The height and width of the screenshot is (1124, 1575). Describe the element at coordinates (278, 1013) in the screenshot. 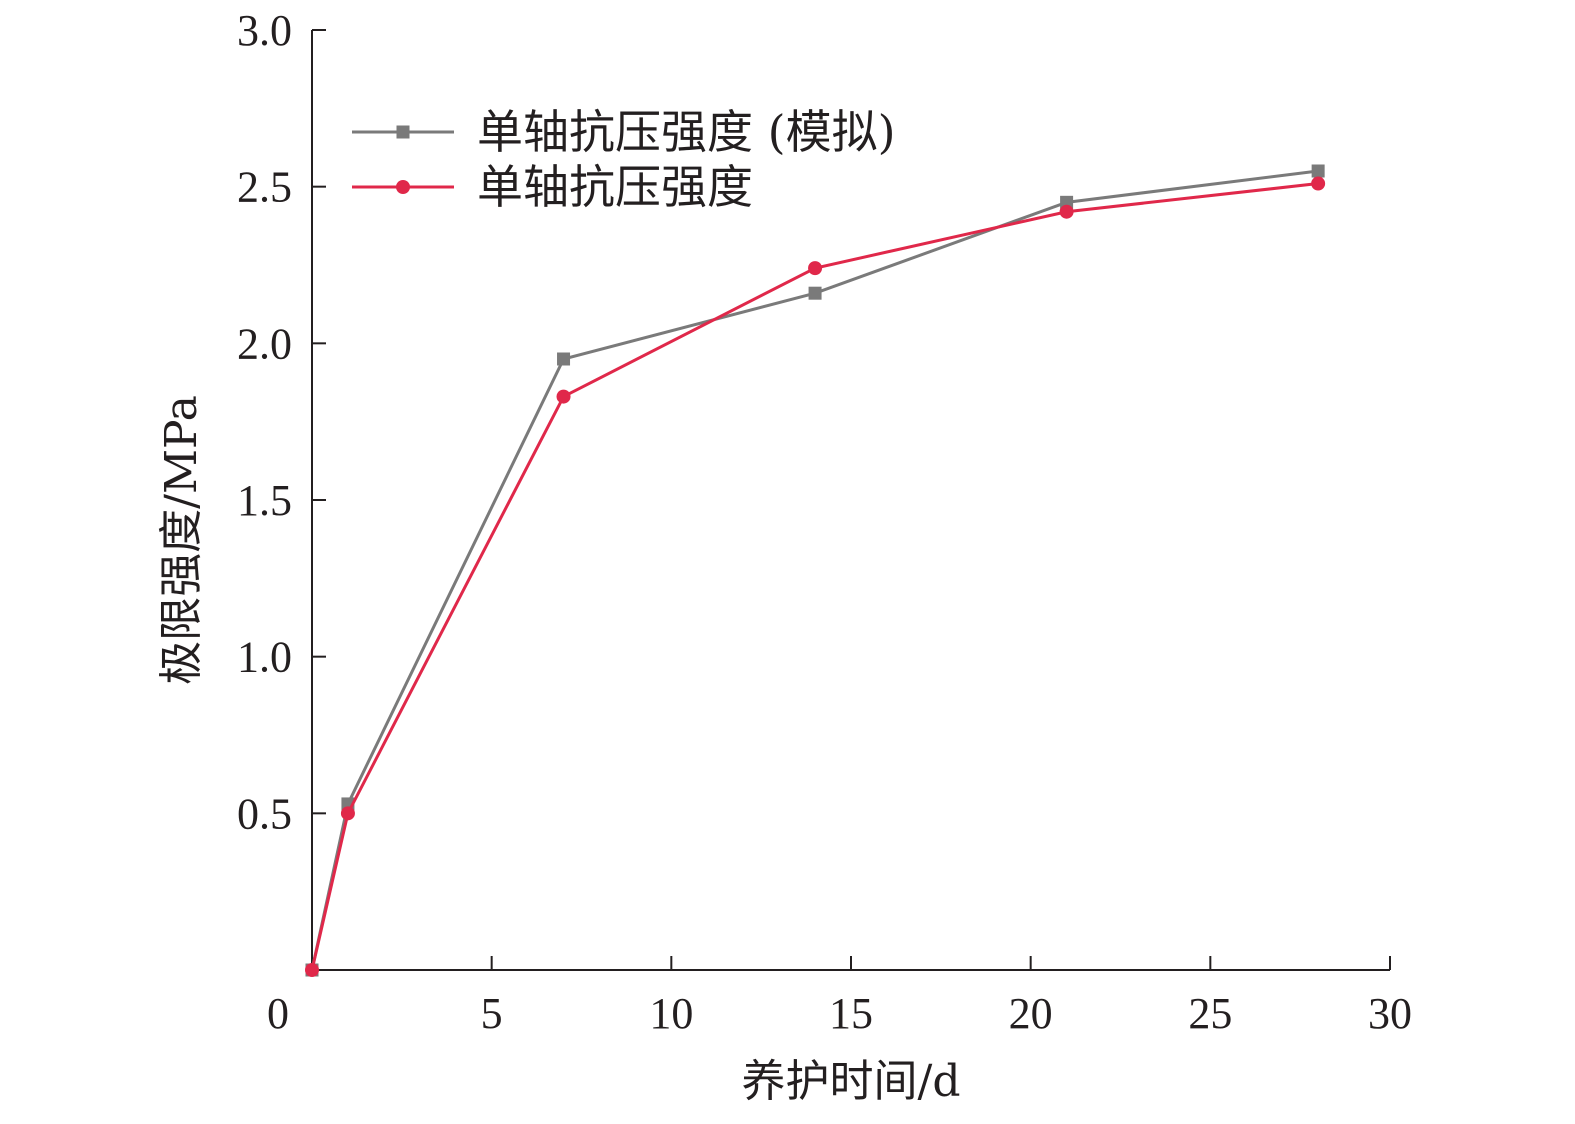

I see `x-tick-label: 0` at that location.